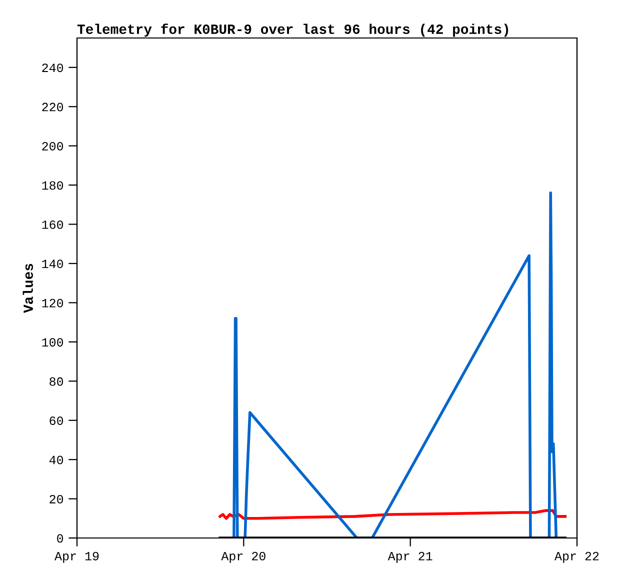 The width and height of the screenshot is (618, 579). I want to click on y-tick-label: 200, so click(53, 146).